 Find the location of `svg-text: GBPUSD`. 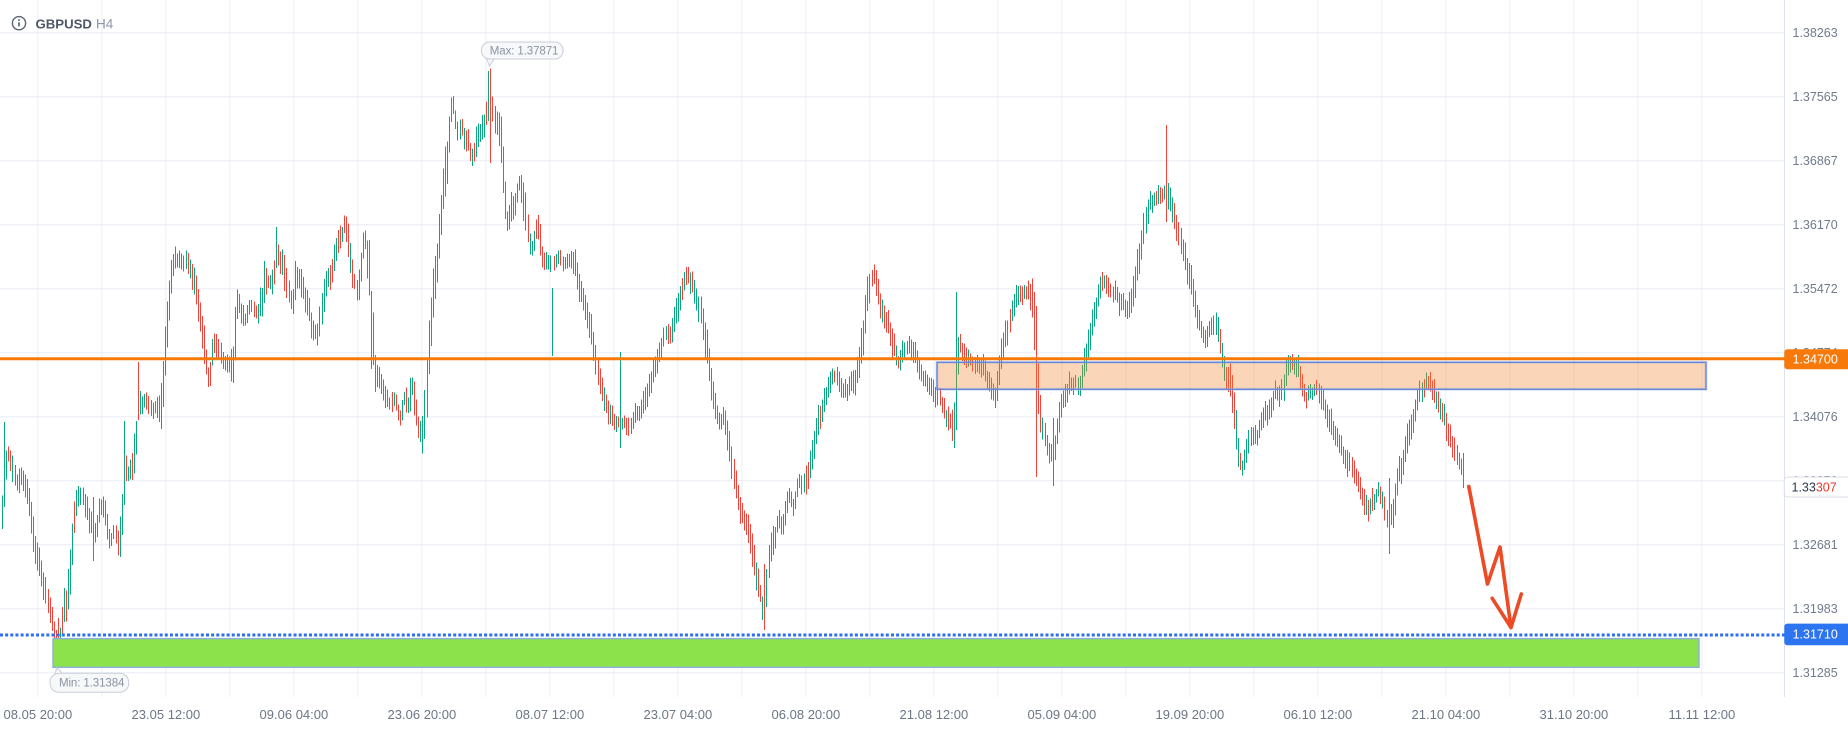

svg-text: GBPUSD is located at coordinates (64, 23).